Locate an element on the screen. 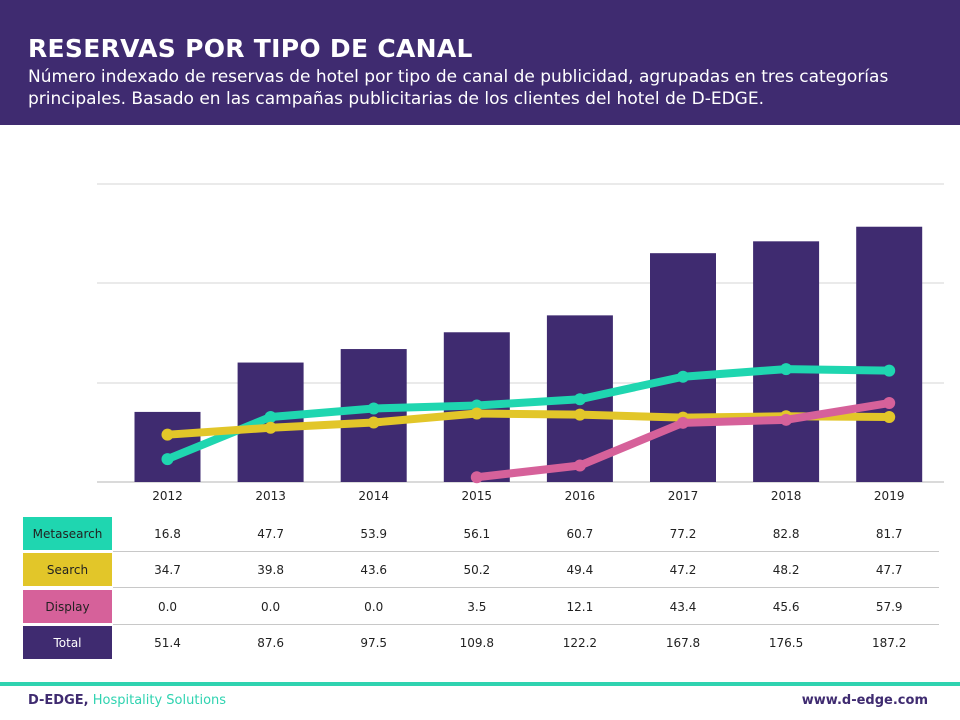 The image size is (960, 720). website-link: www.d-edge.com is located at coordinates (864, 700).